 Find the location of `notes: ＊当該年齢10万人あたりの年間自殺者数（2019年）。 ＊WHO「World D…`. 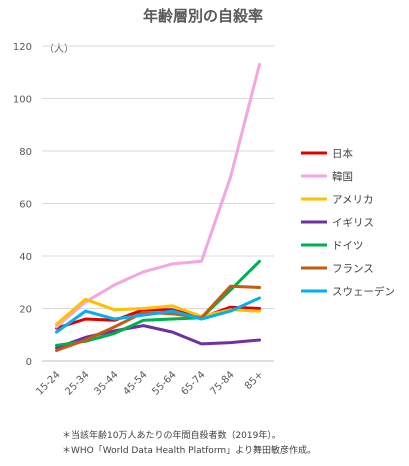

notes: ＊当該年齢10万人あたりの年間自殺者数（2019年）。 ＊WHO「World D… is located at coordinates (189, 442).